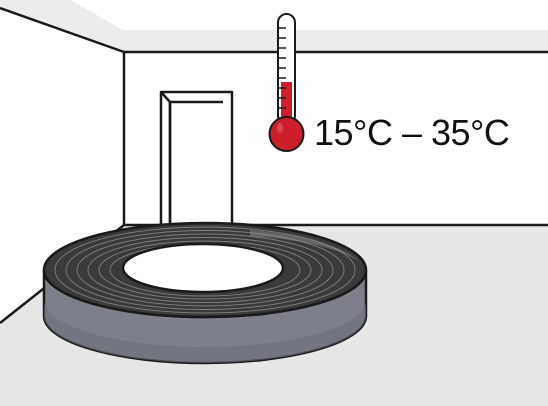 Image resolution: width=548 pixels, height=406 pixels. Describe the element at coordinates (286, 82) in the screenshot. I see `thermometer-icon` at that location.